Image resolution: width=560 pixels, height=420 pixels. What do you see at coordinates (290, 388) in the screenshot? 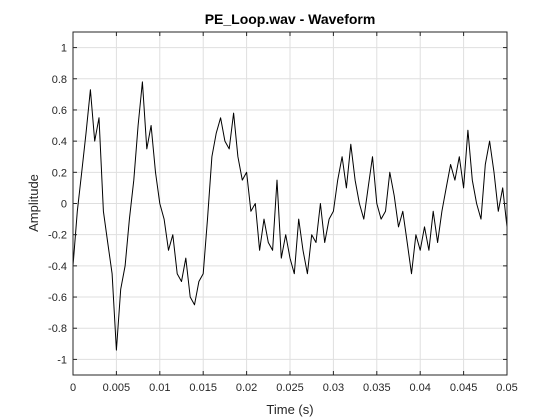
I see `x-tick-label: 0.025` at bounding box center [290, 388].